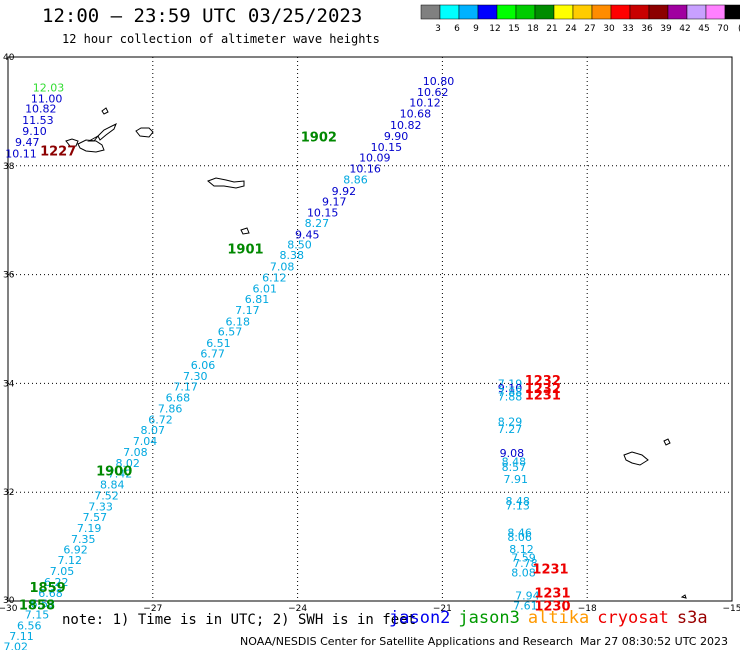 Image resolution: width=740 pixels, height=650 pixels. What do you see at coordinates (703, 29) in the screenshot?
I see `legend-tick-label: 45` at bounding box center [703, 29].